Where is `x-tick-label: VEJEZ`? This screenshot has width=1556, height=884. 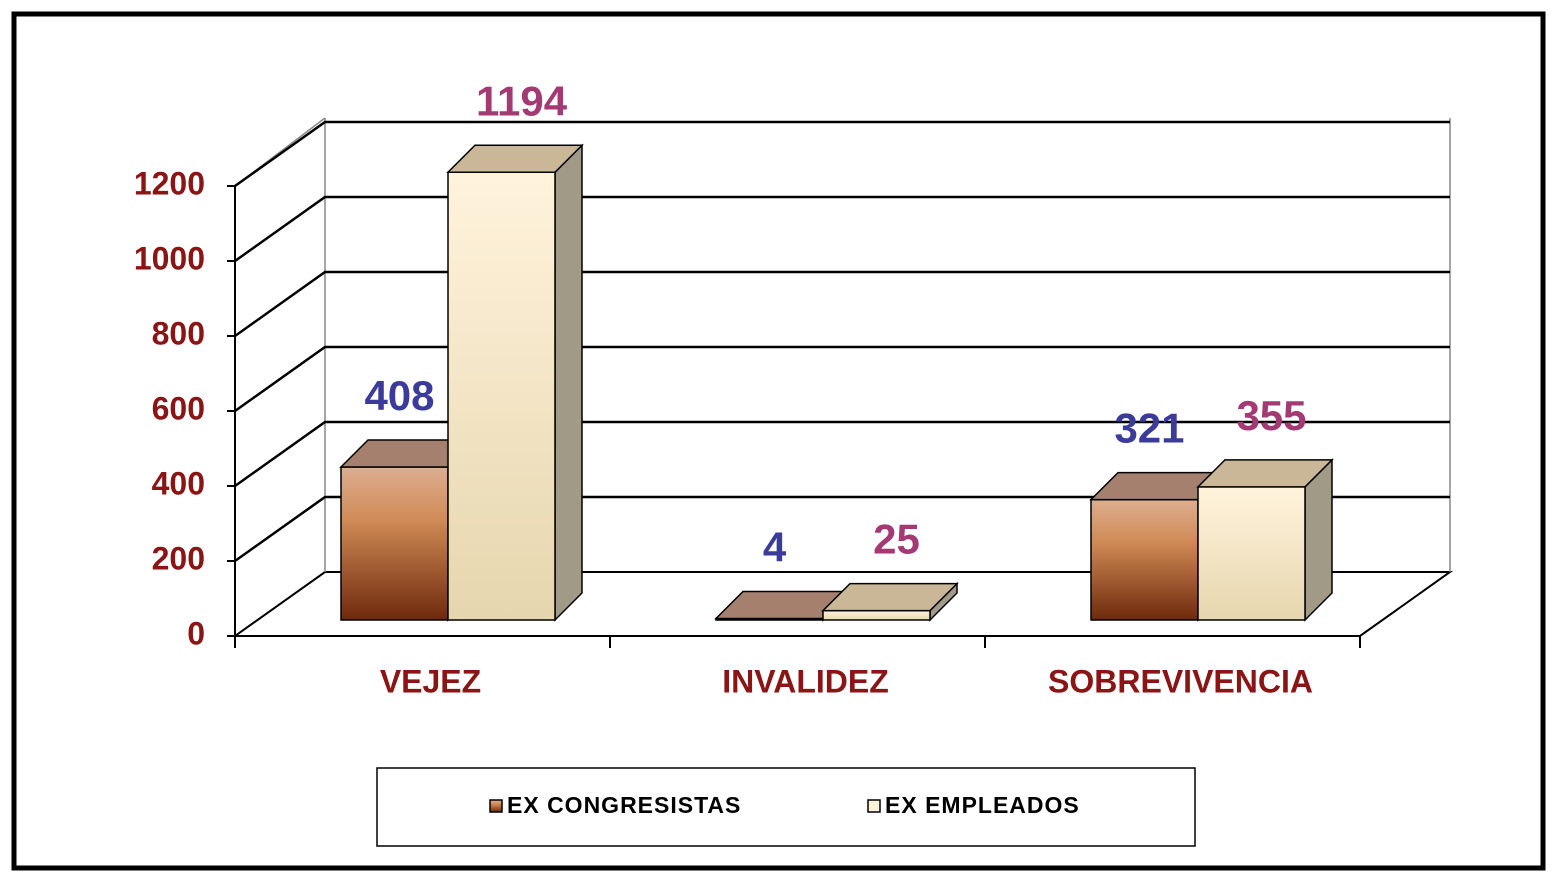 x-tick-label: VEJEZ is located at coordinates (430, 681).